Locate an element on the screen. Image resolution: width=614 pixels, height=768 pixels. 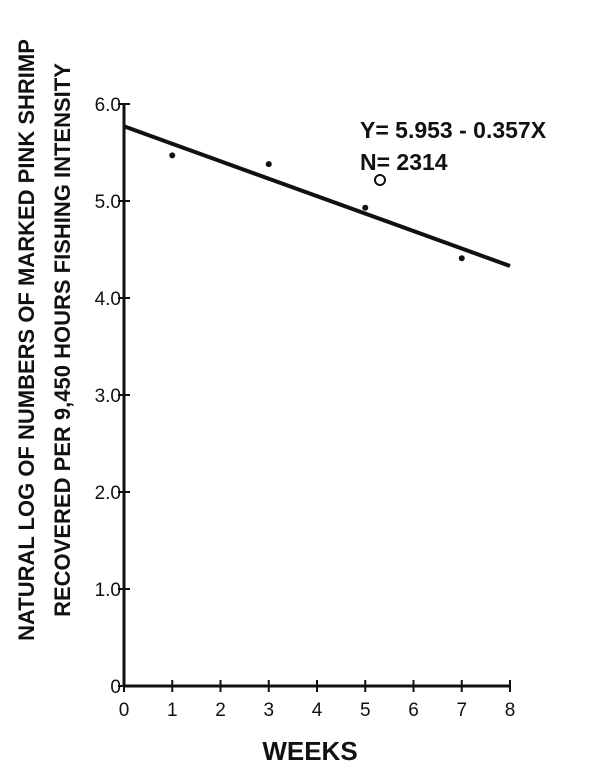
y-tick-label: 5.0 is located at coordinates (108, 202).